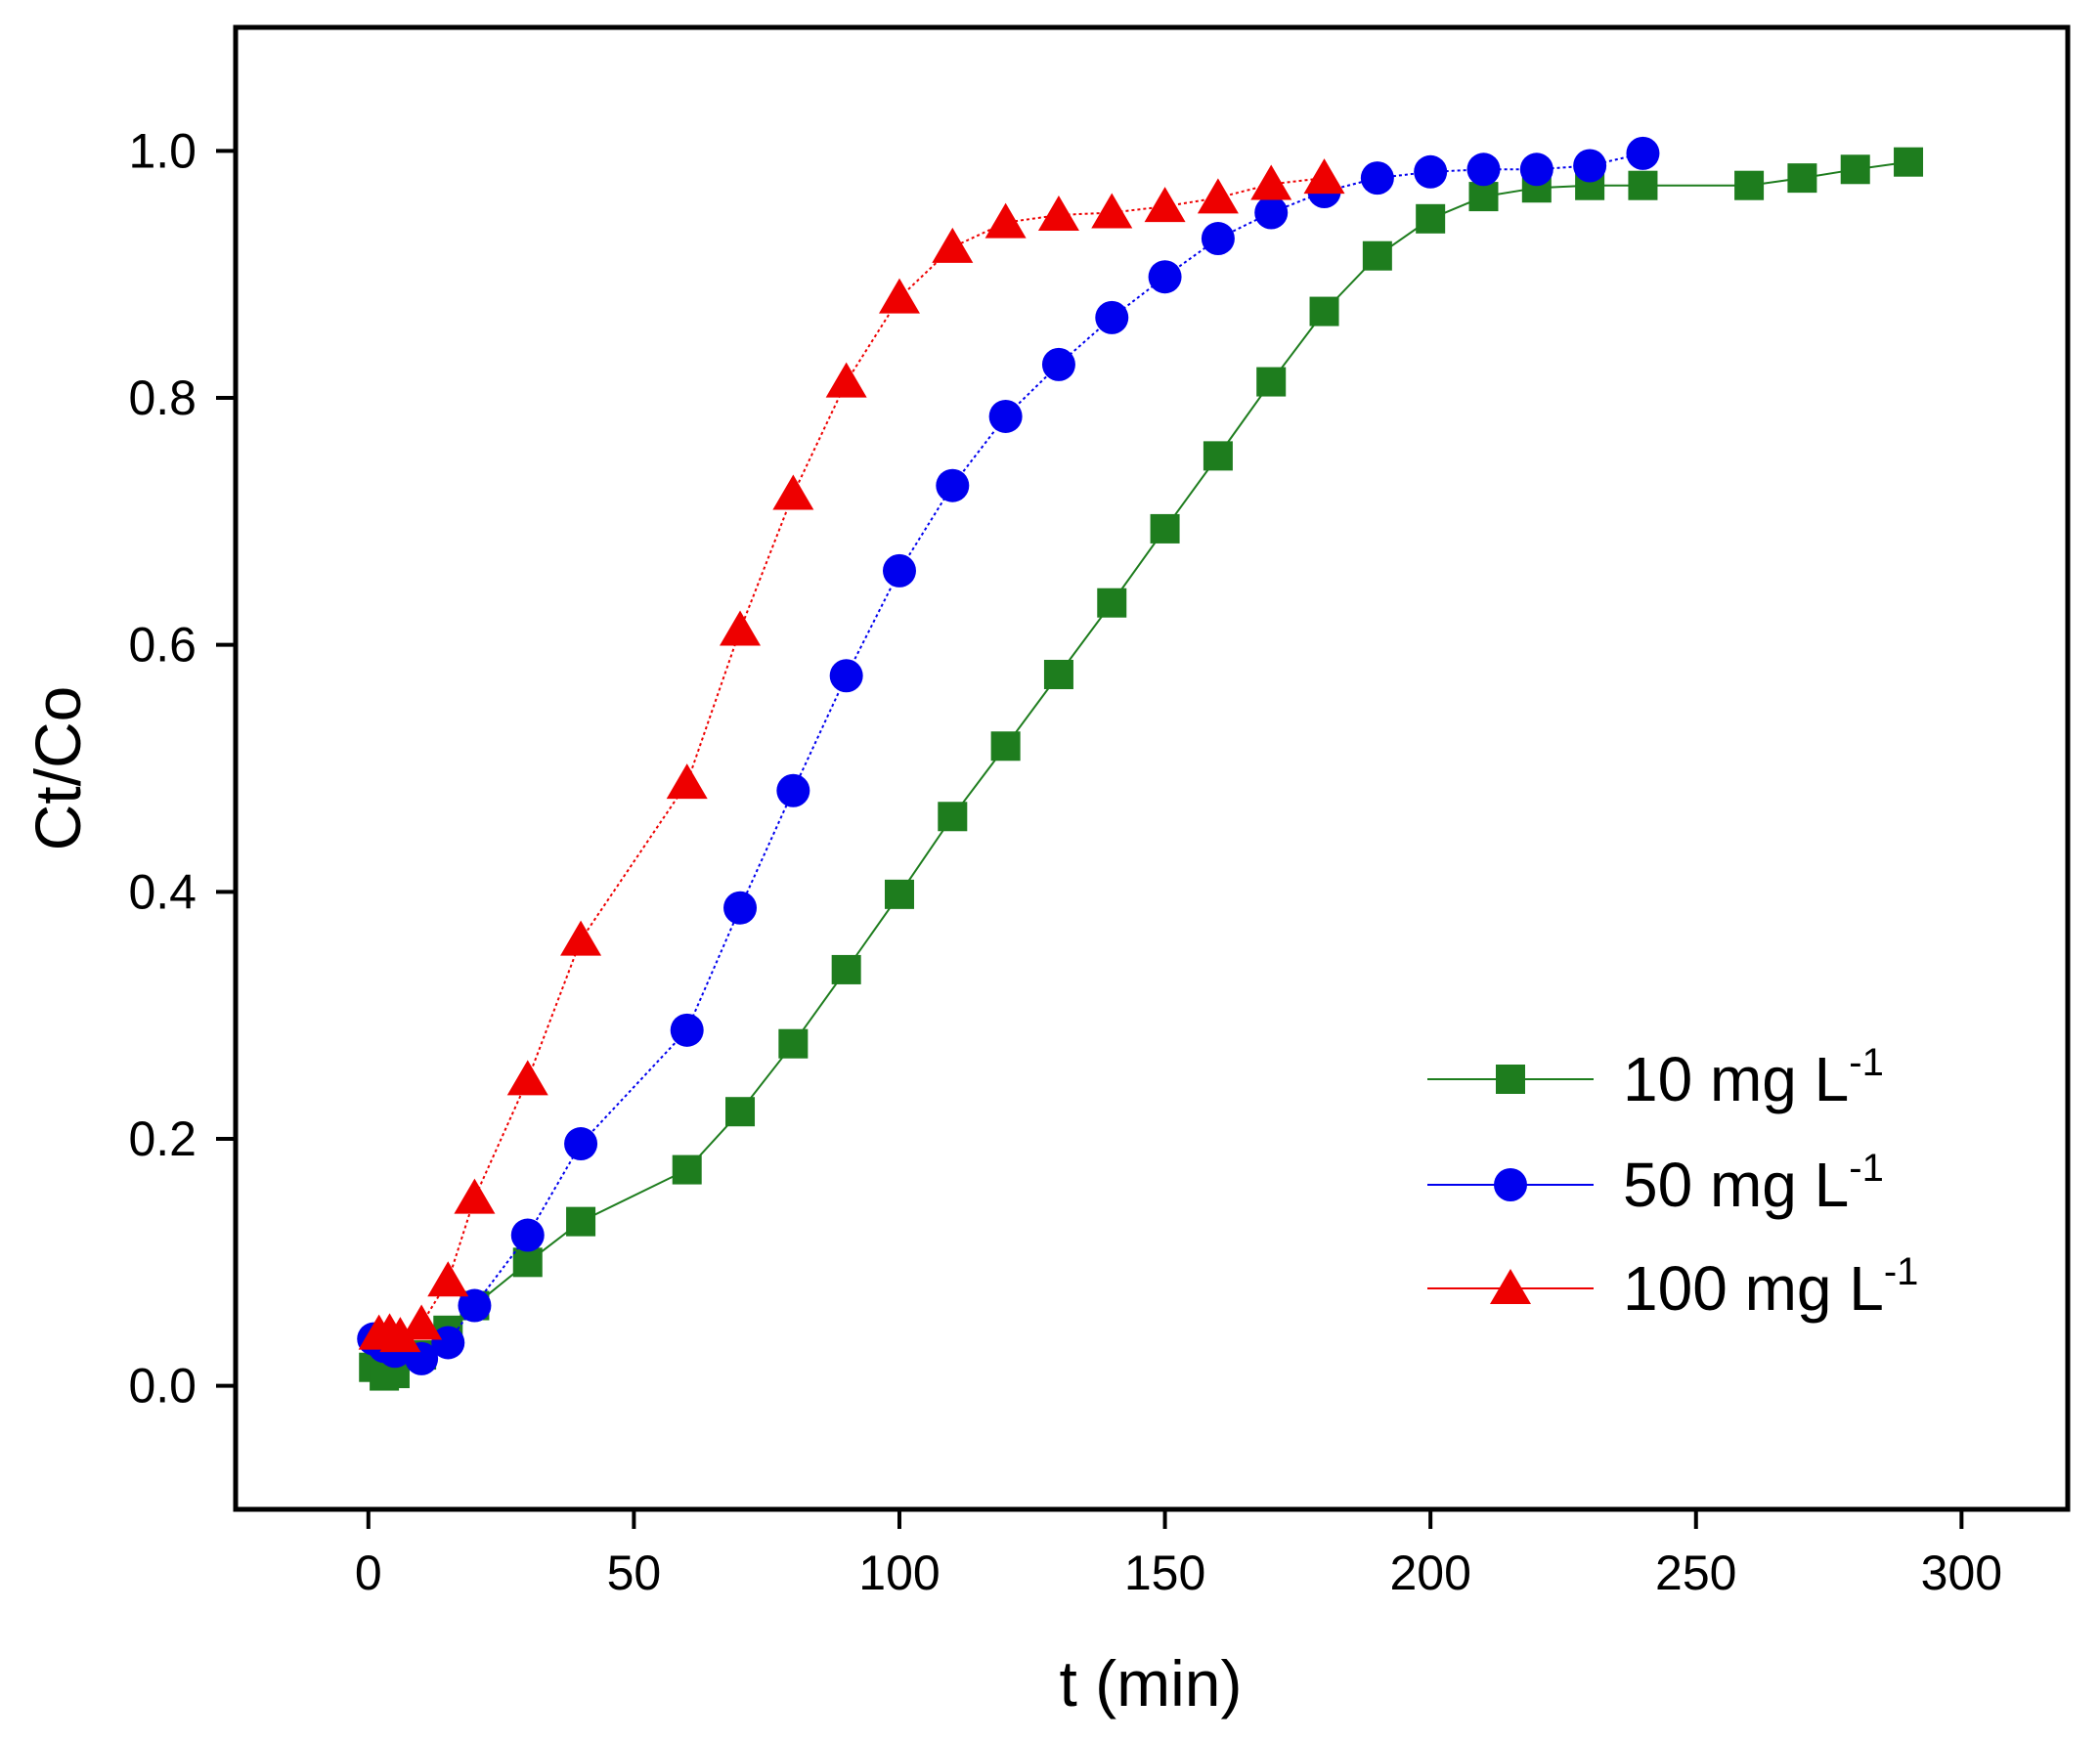 This screenshot has height=1742, width=2100. I want to click on y-tick-label: 0.2, so click(162, 1138).